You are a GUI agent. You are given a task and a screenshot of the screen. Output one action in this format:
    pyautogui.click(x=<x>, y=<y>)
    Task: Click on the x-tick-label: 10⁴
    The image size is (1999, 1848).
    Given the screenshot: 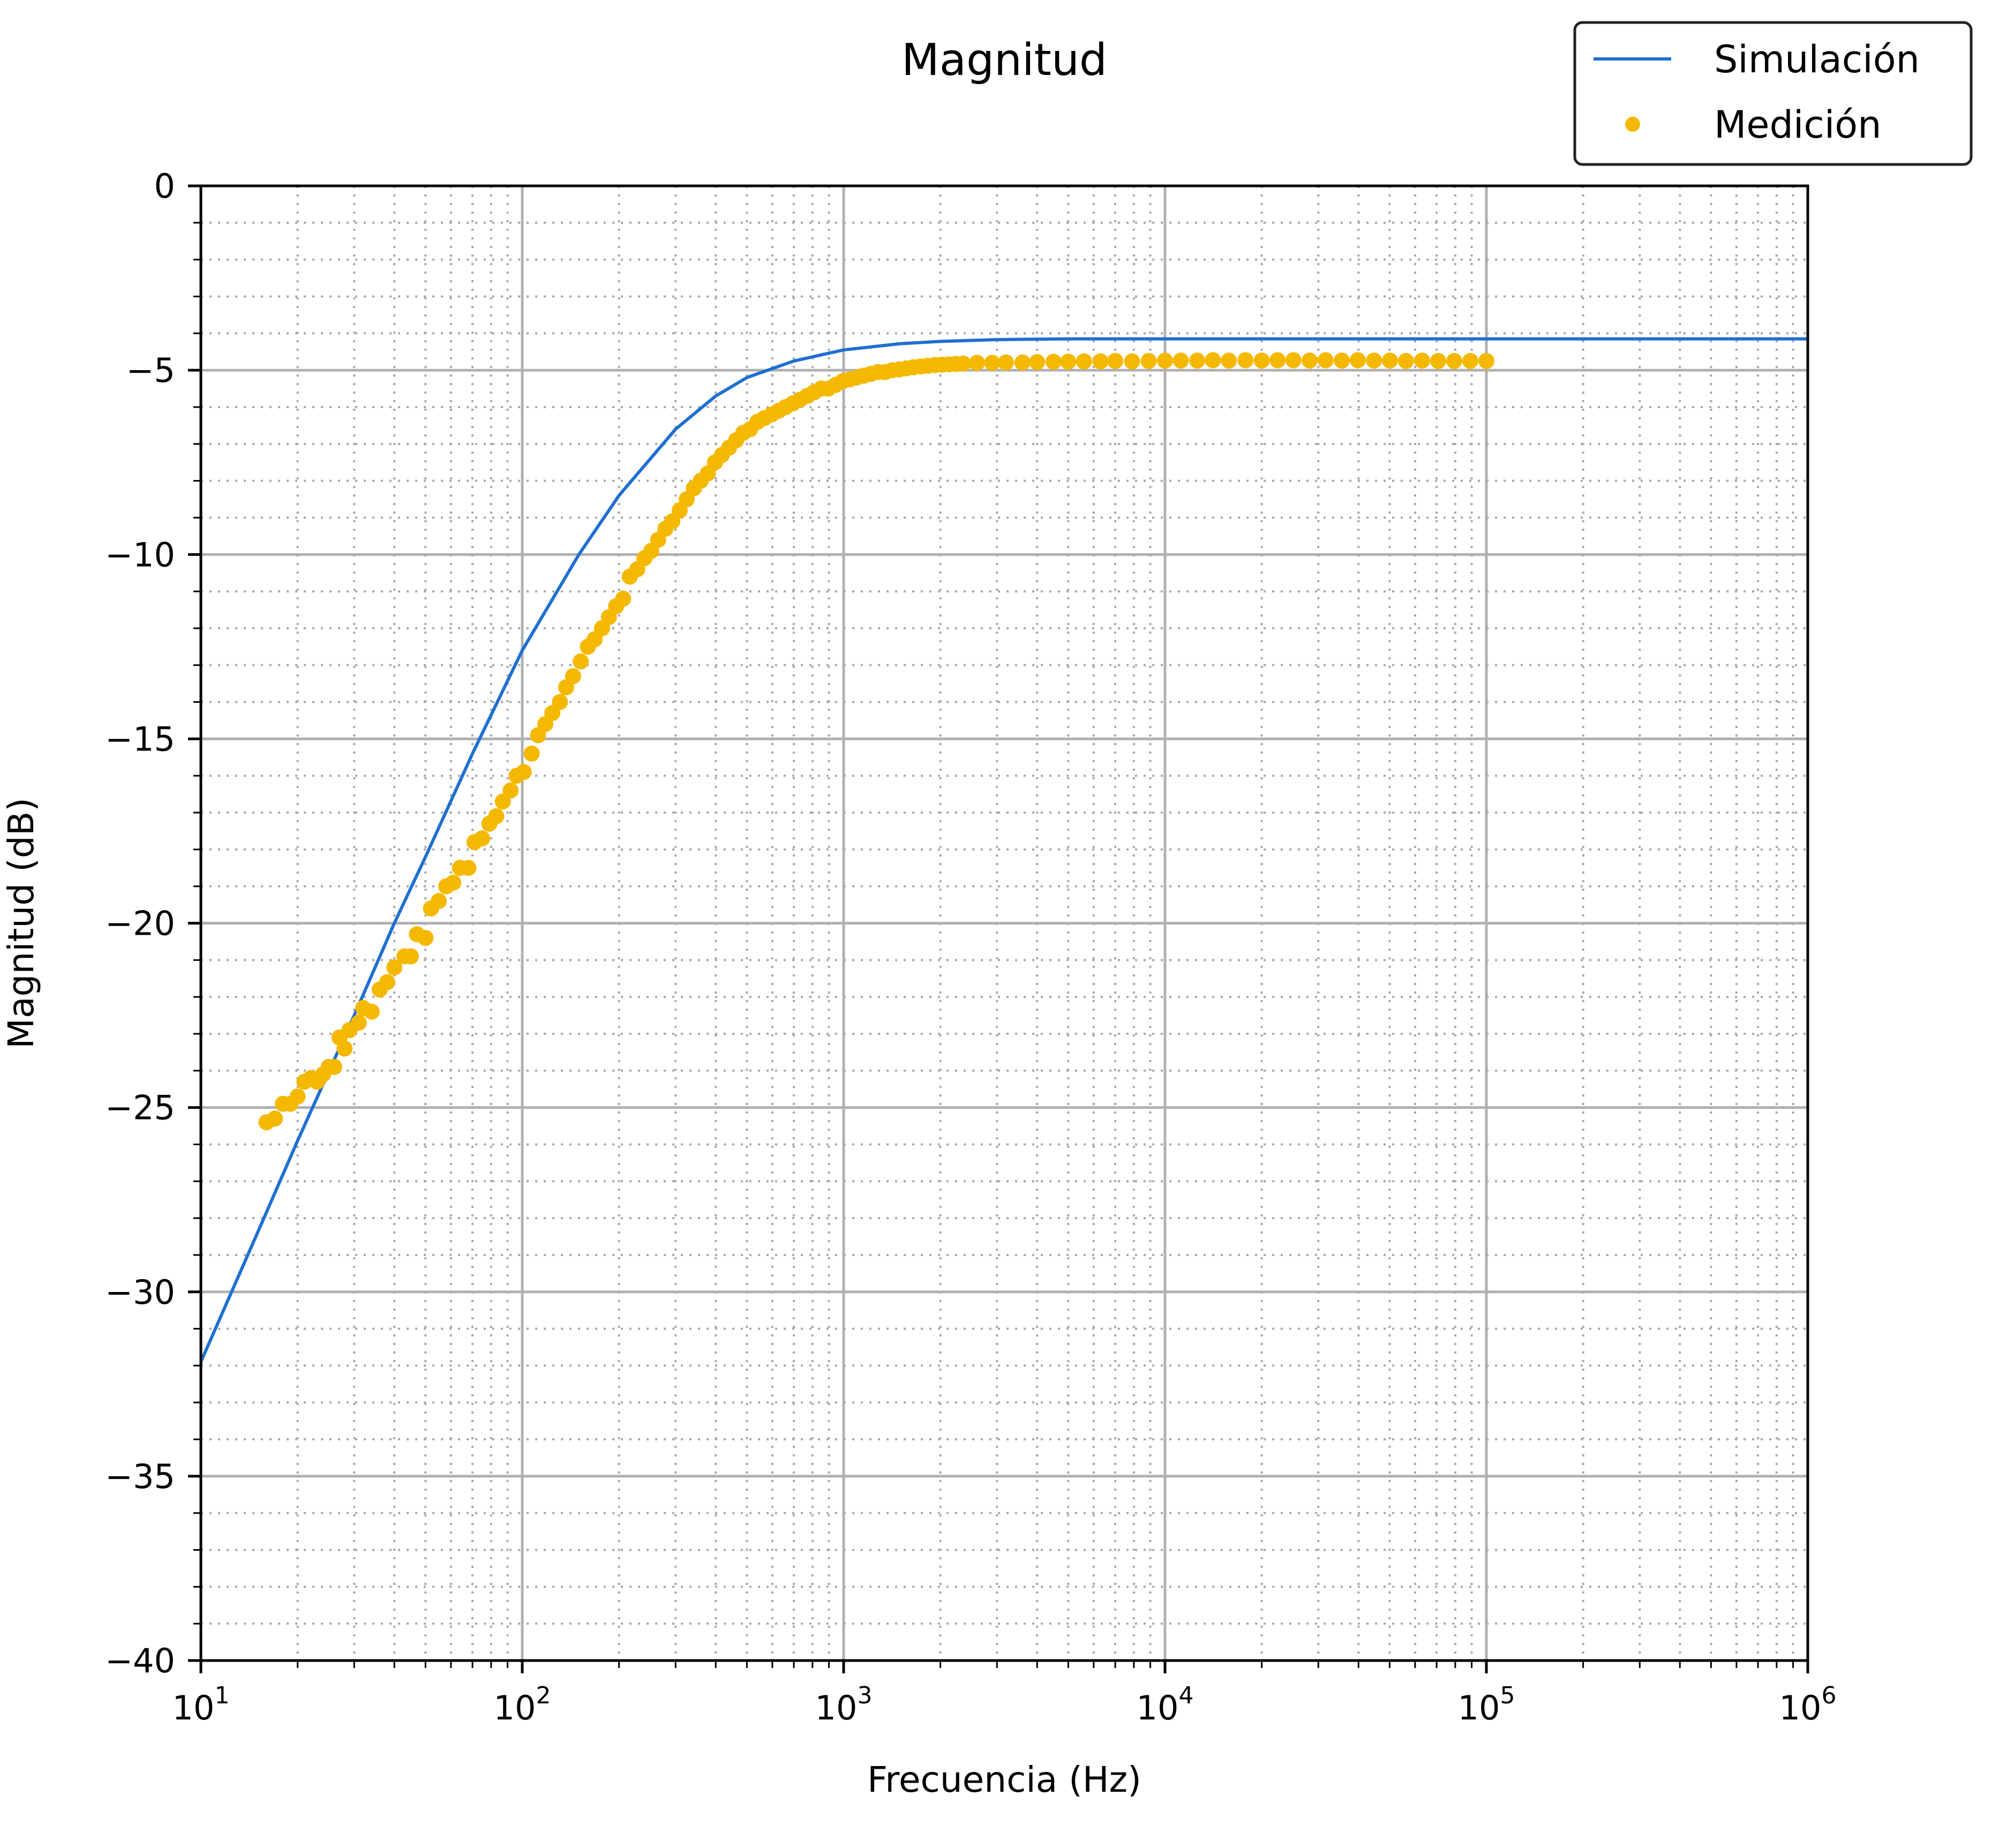 What is the action you would take?
    pyautogui.click(x=1165, y=1704)
    